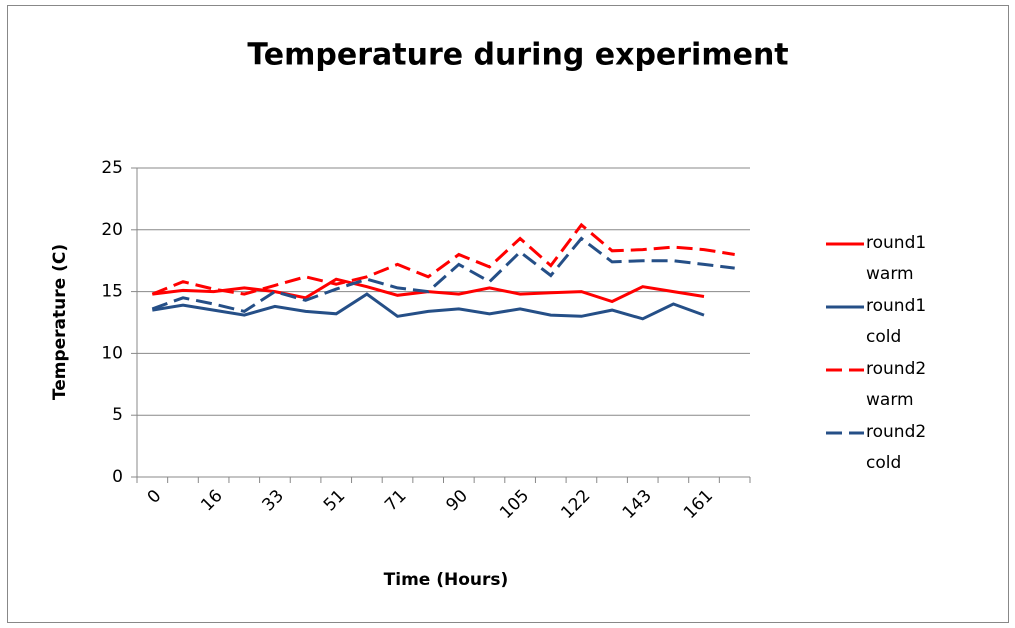 Image resolution: width=1015 pixels, height=628 pixels. Describe the element at coordinates (112, 168) in the screenshot. I see `y-tick-label: 25` at that location.